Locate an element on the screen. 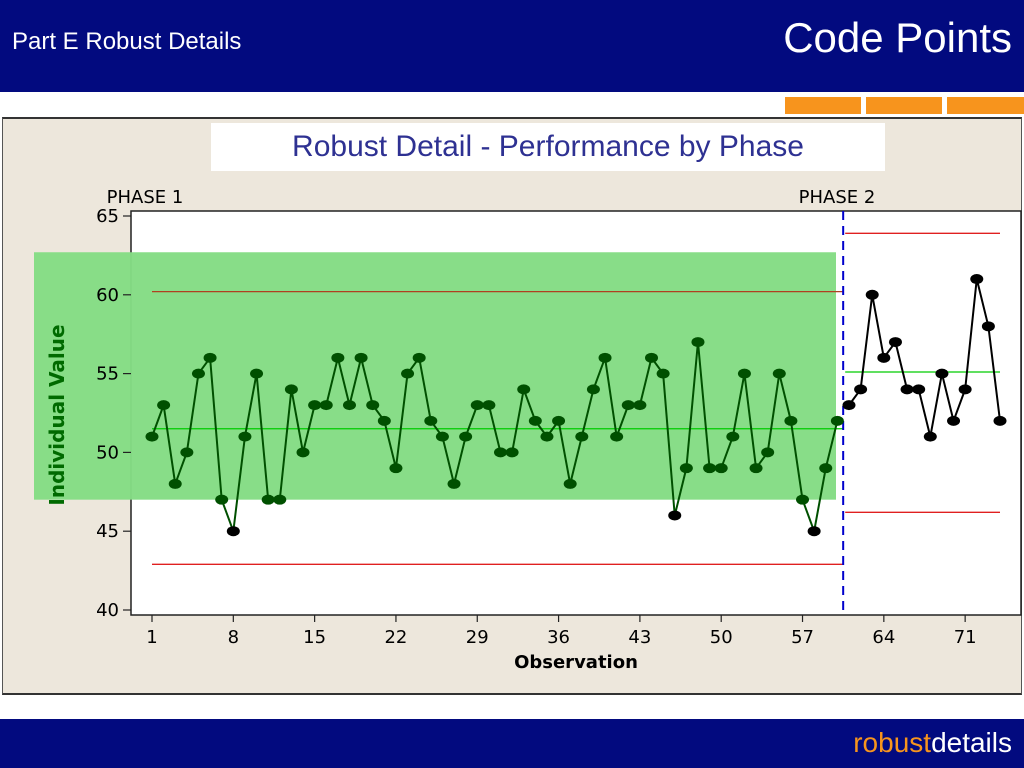  x-tick-label: 64 is located at coordinates (883, 637).